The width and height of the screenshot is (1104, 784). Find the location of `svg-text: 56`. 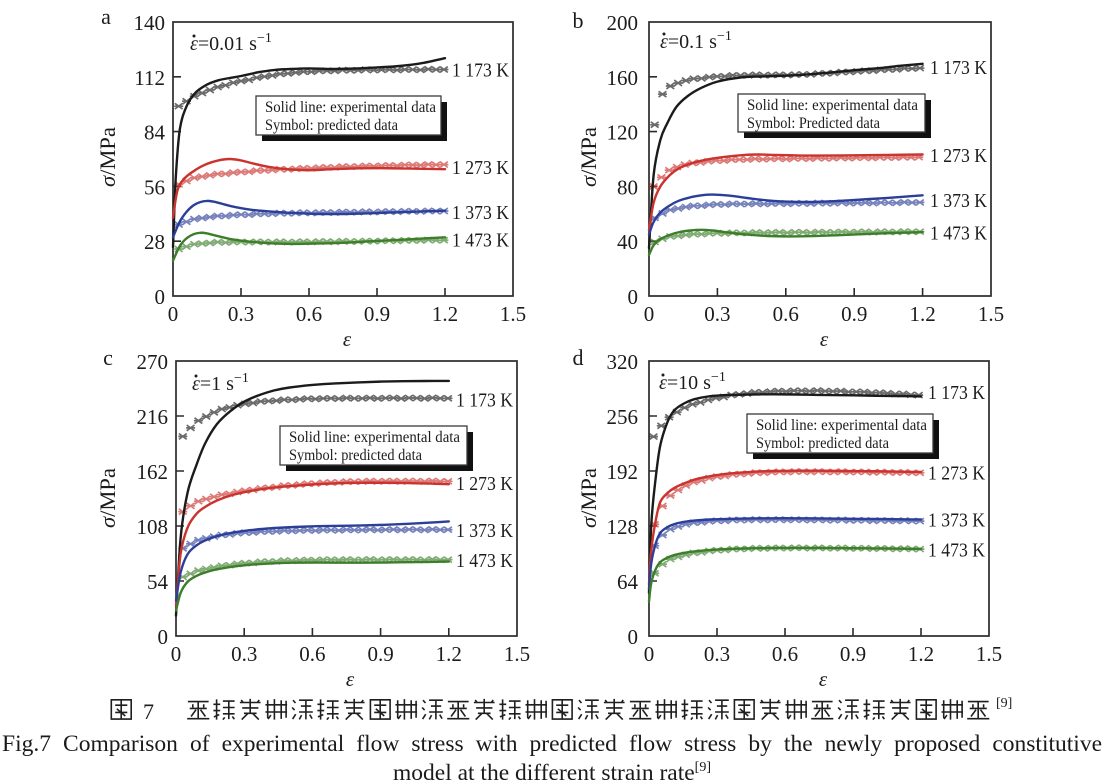

svg-text: 56 is located at coordinates (154, 187).